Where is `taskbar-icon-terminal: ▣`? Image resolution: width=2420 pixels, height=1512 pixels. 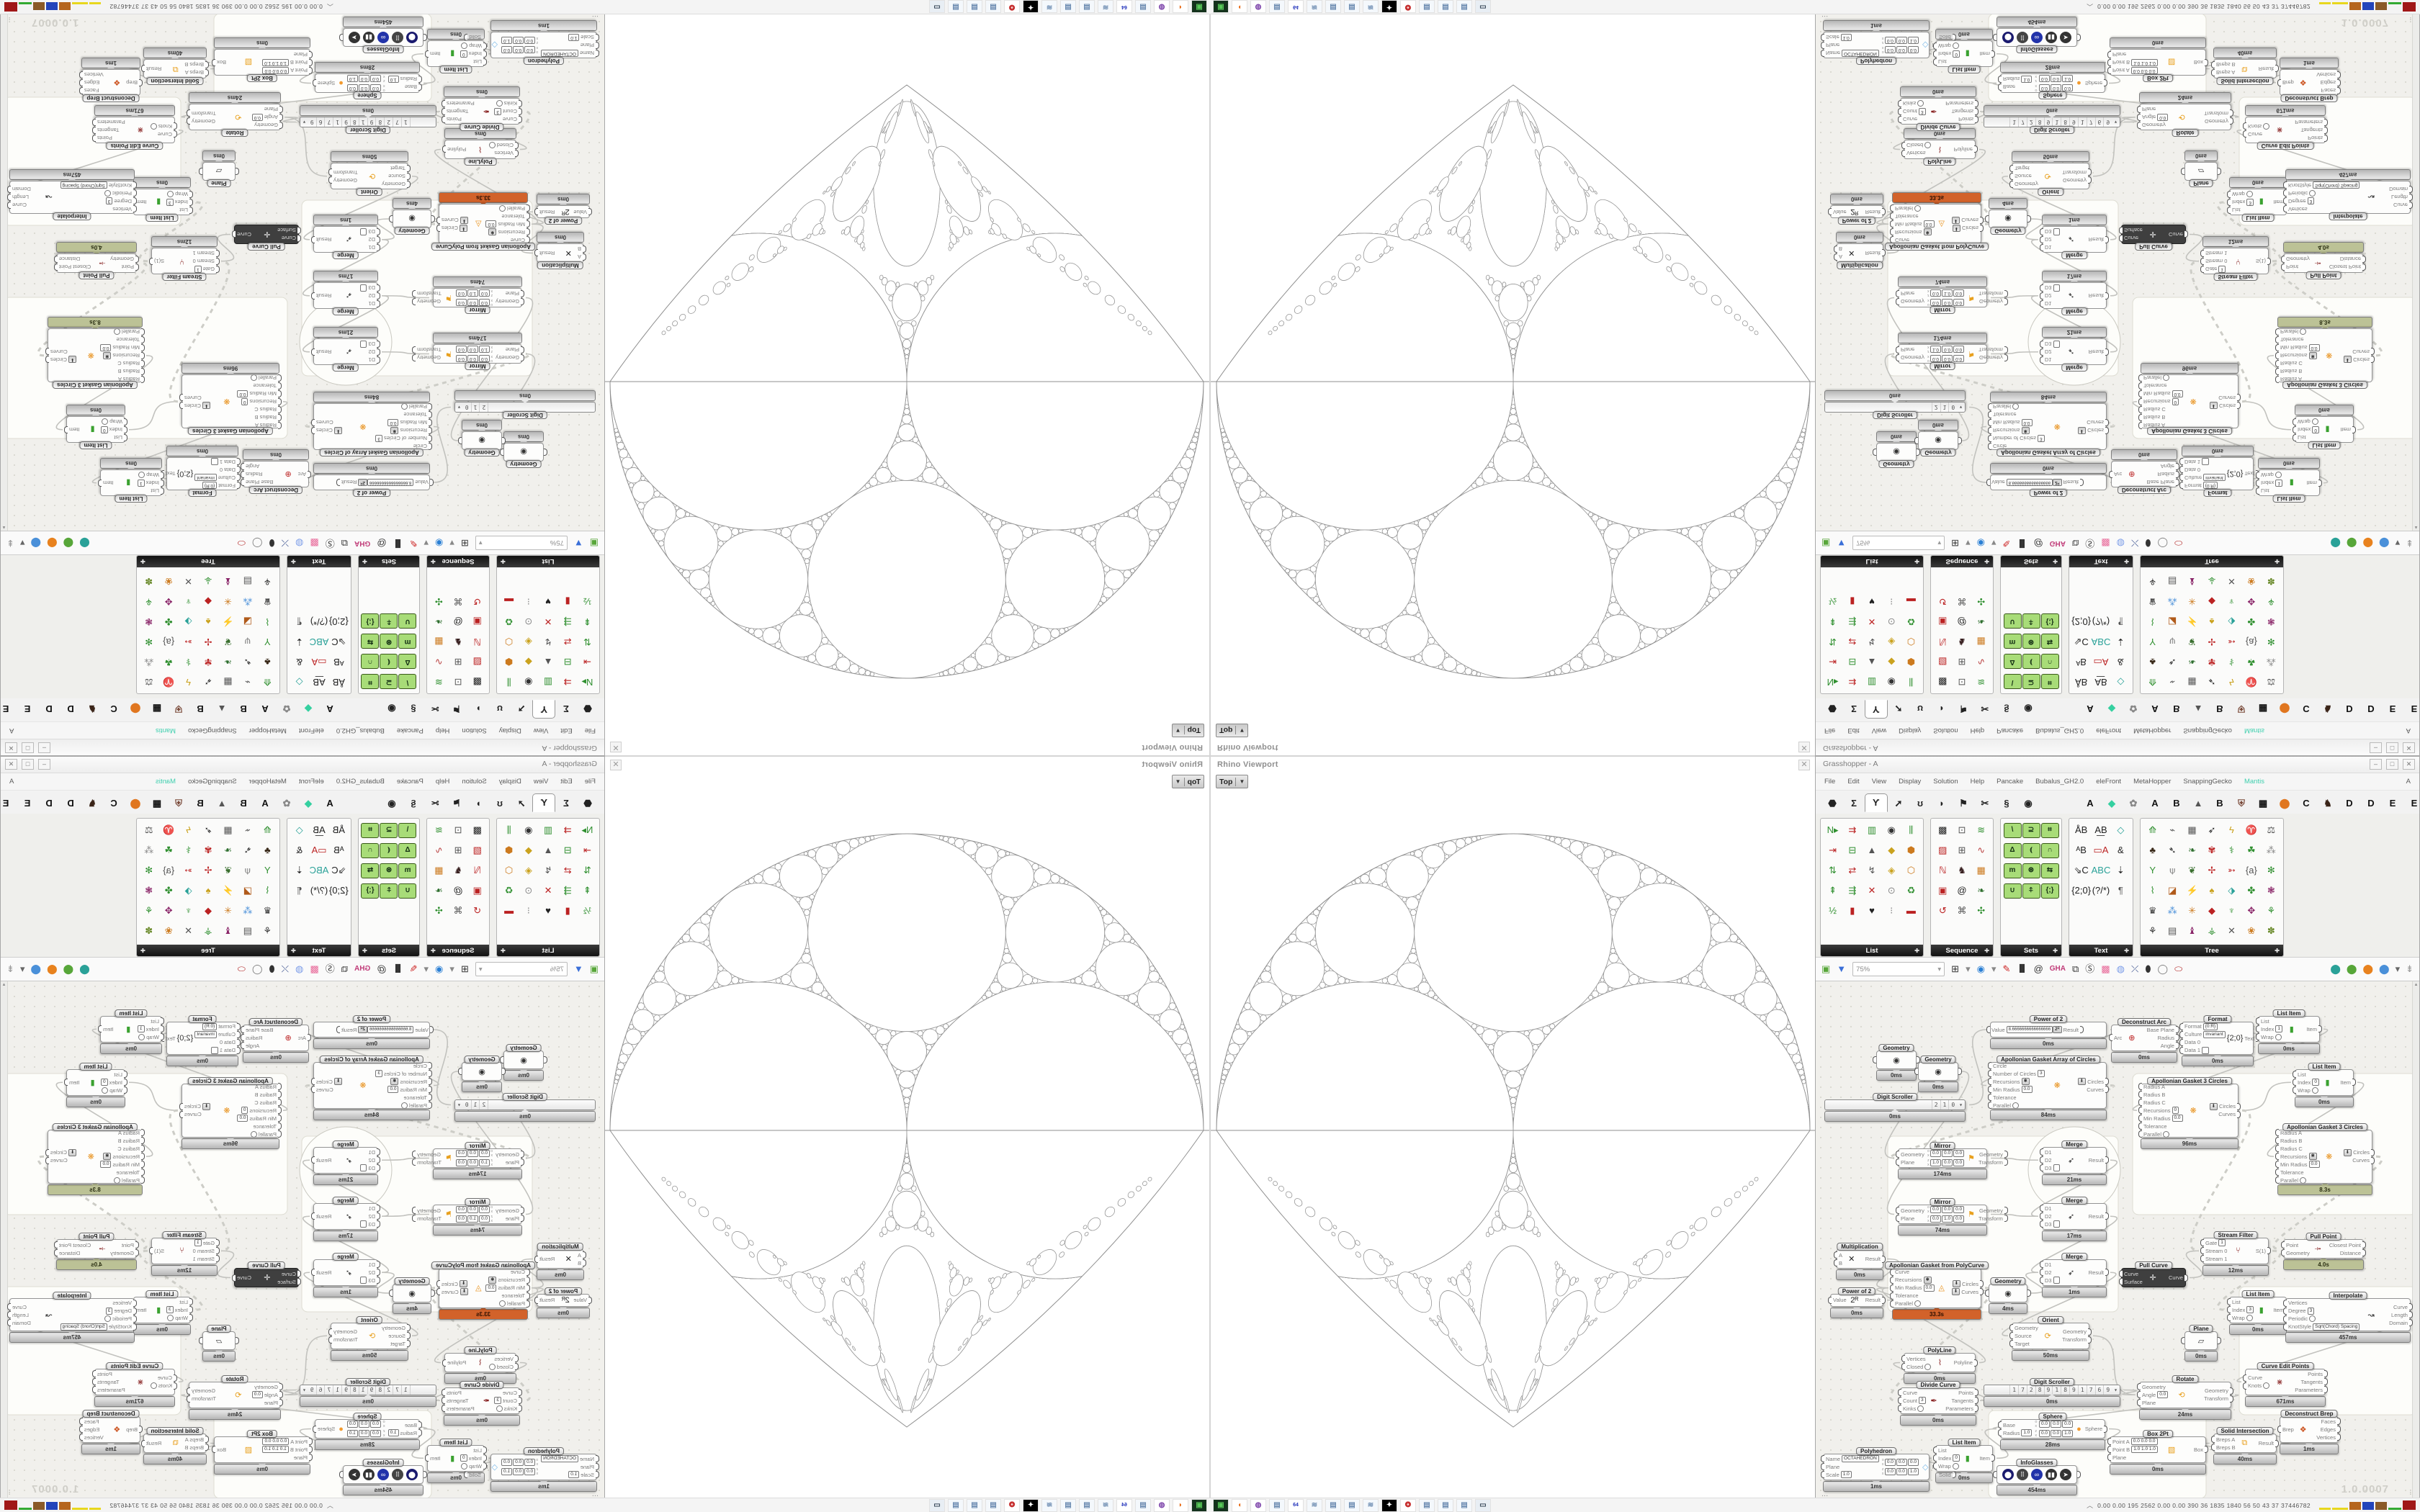
taskbar-icon-terminal: ▣ is located at coordinates (1199, 7).